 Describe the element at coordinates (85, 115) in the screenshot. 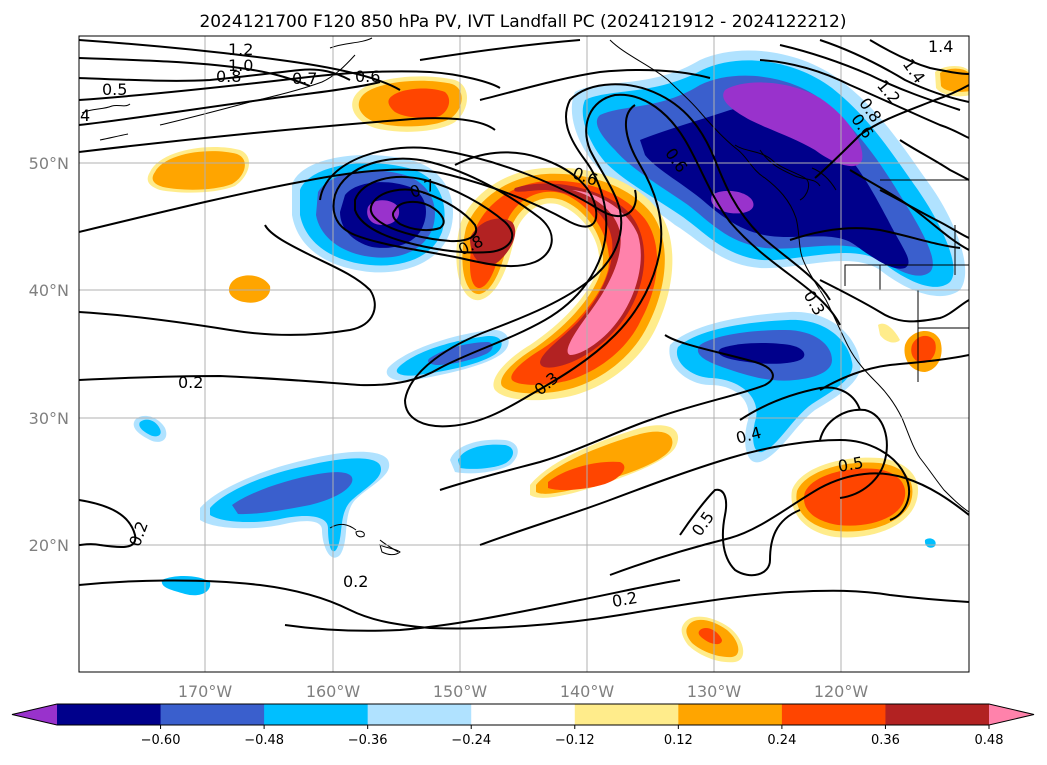

I see `contour-label: 4` at that location.